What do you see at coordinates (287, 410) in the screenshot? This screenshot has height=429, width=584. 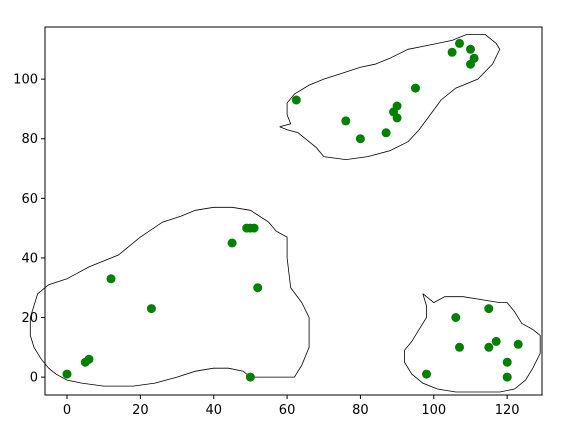 I see `x-tick-label: 60` at bounding box center [287, 410].